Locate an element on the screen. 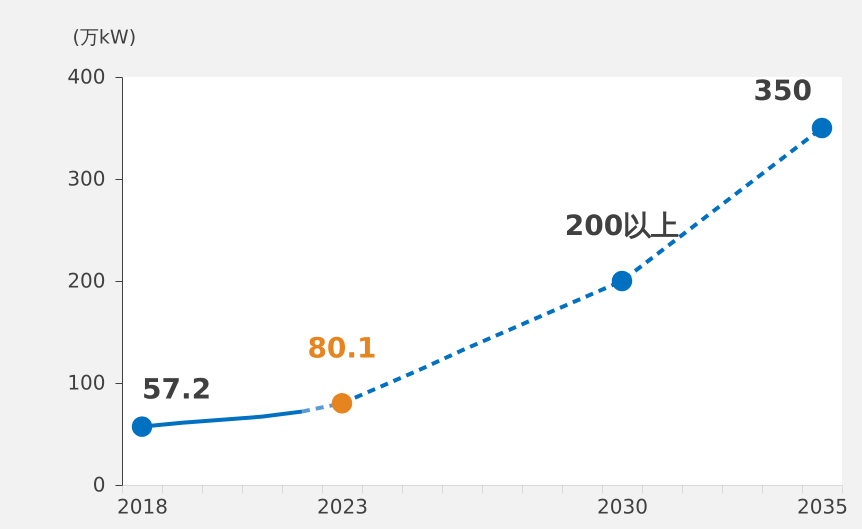  y-tick-label: 100 is located at coordinates (86, 382).